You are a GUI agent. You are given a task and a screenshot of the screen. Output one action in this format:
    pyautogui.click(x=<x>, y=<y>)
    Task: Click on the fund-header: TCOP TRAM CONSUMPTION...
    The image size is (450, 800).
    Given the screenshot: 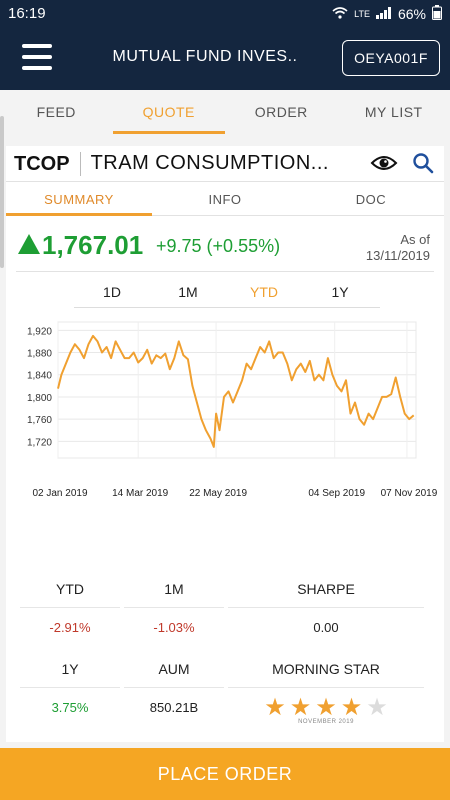 What is the action you would take?
    pyautogui.click(x=225, y=164)
    